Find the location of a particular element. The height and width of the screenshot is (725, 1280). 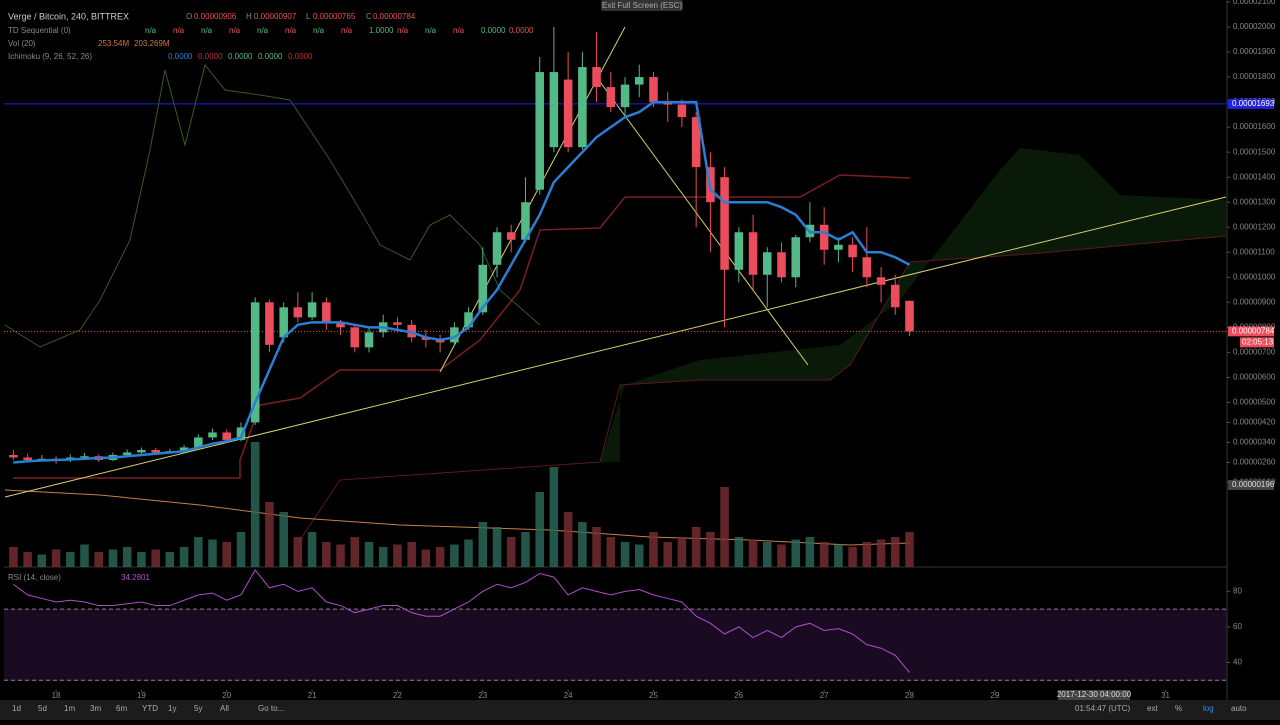

y-tick-label: 0.00002000 is located at coordinates (1254, 26).